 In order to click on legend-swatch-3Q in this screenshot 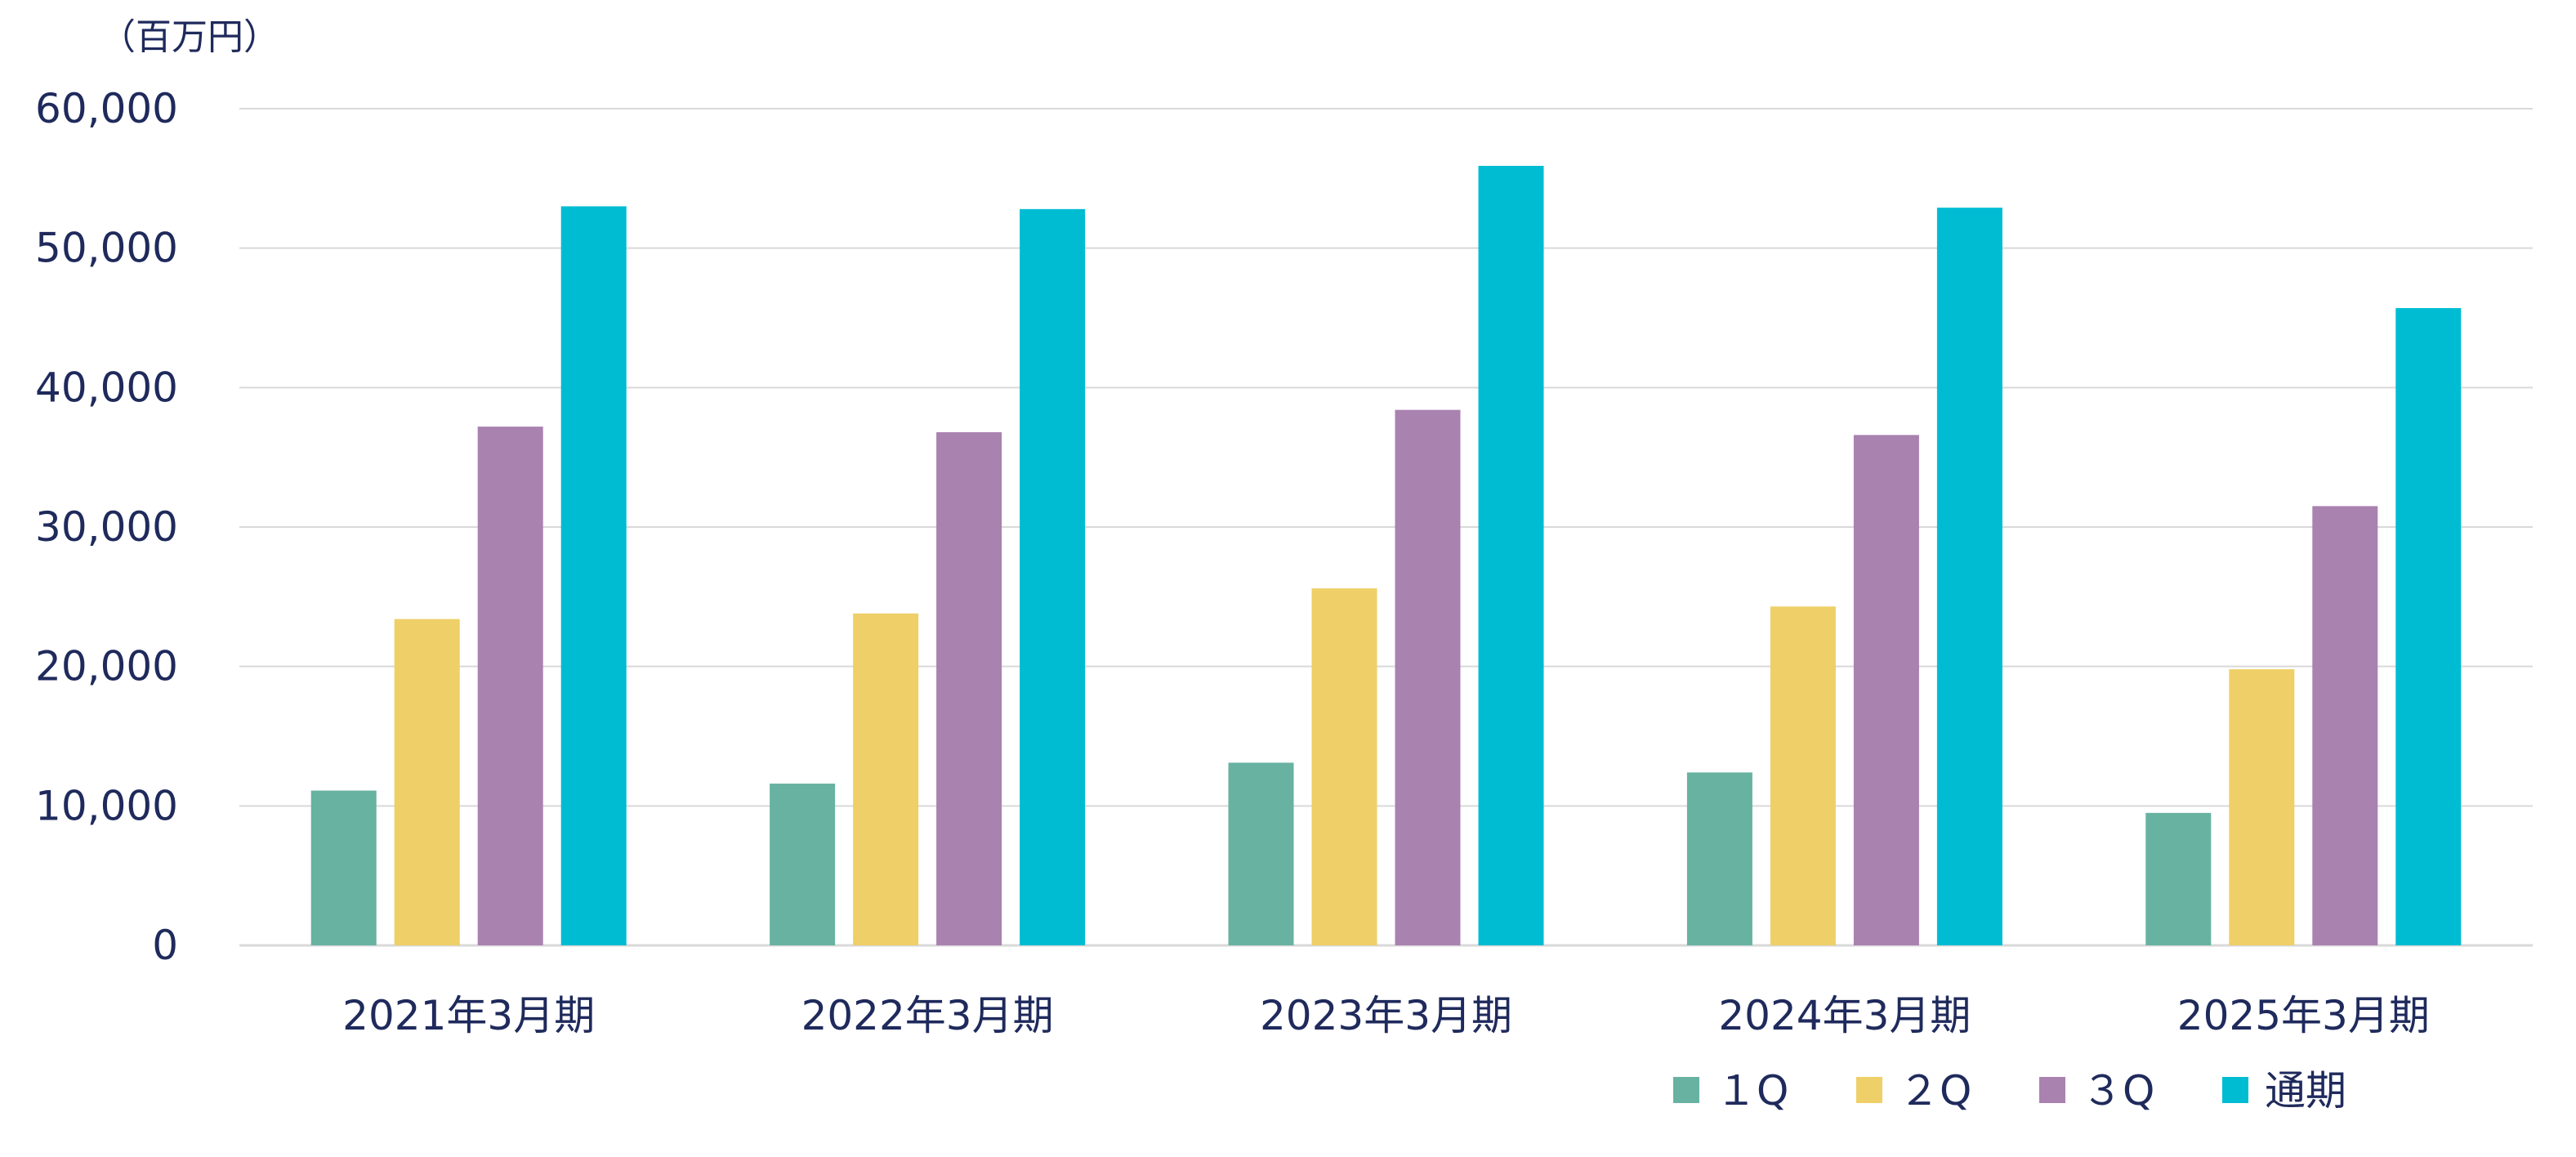, I will do `click(2052, 1090)`.